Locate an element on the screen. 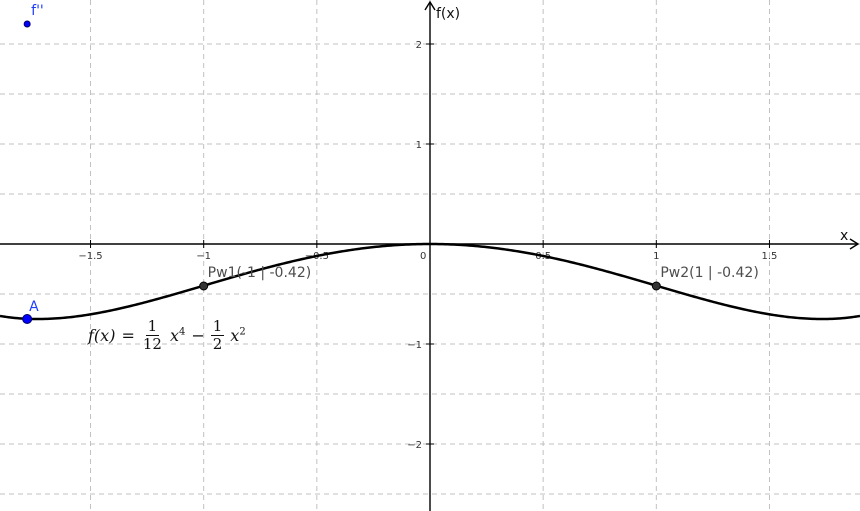 The image size is (860, 511). formula-term-1: x4 is located at coordinates (177, 335).